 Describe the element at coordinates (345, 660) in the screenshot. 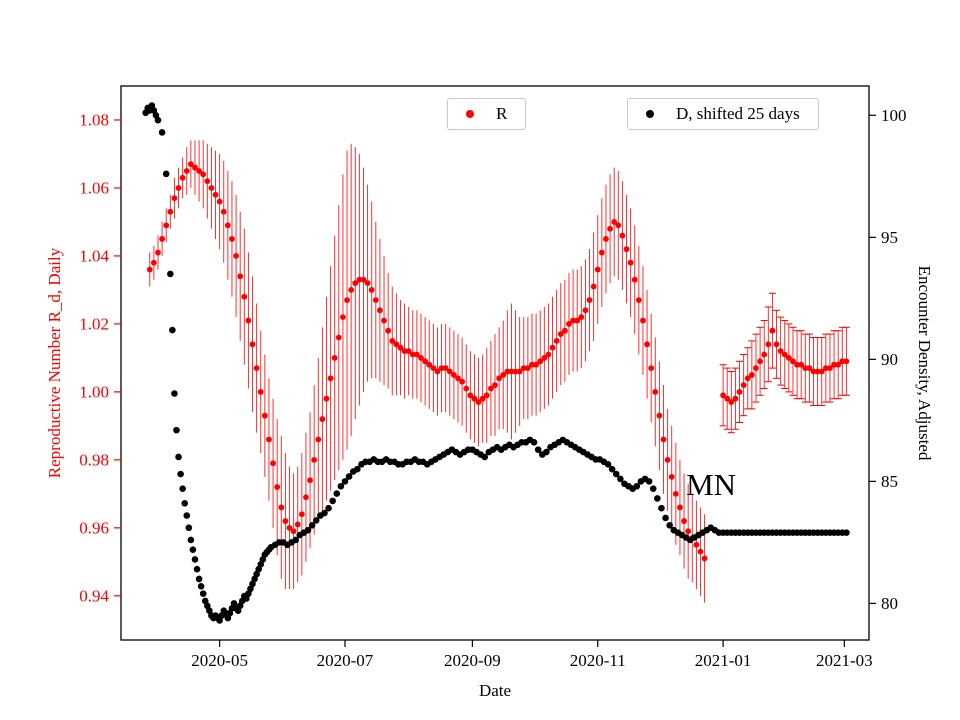

I see `svg-text: 2020-07` at that location.